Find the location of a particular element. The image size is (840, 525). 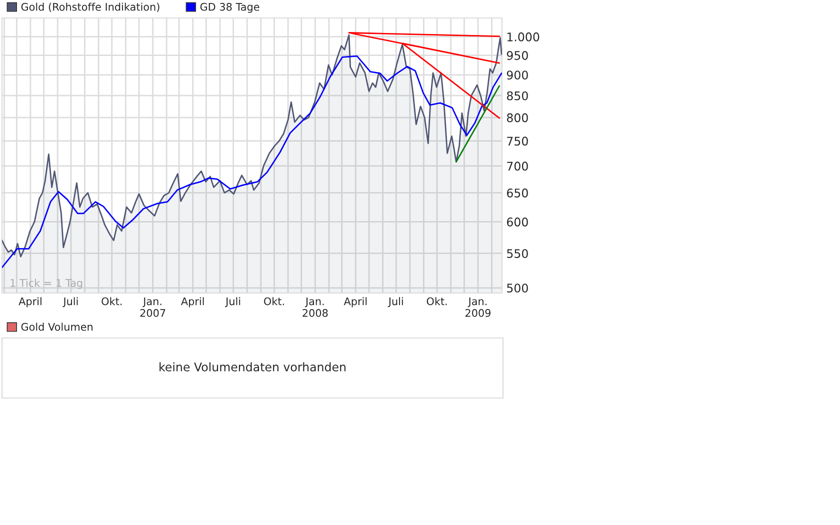

x-tick-label: Jan. 2009 is located at coordinates (477, 307).